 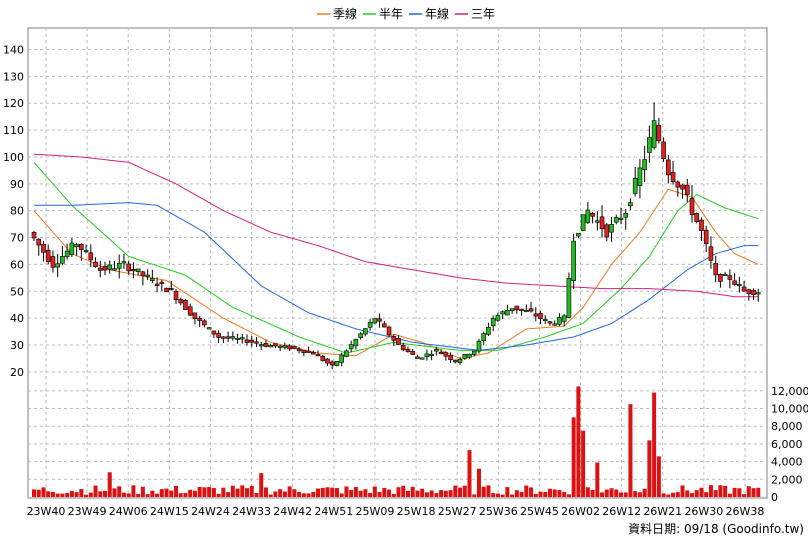 What do you see at coordinates (787, 479) in the screenshot?
I see `volume-tick-label: 2,000` at bounding box center [787, 479].